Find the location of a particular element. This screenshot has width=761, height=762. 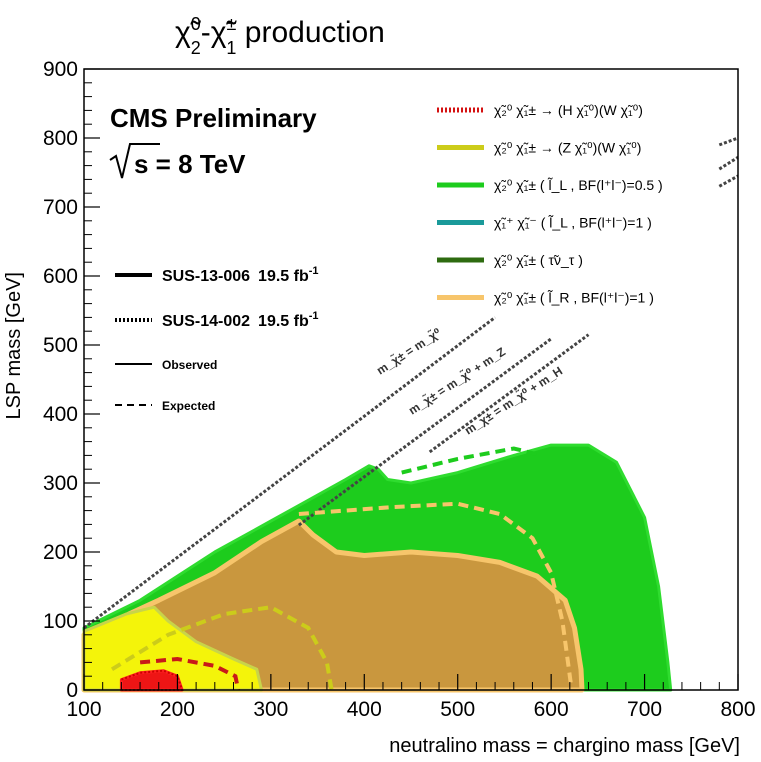

x-tick-label: 500 is located at coordinates (457, 709).